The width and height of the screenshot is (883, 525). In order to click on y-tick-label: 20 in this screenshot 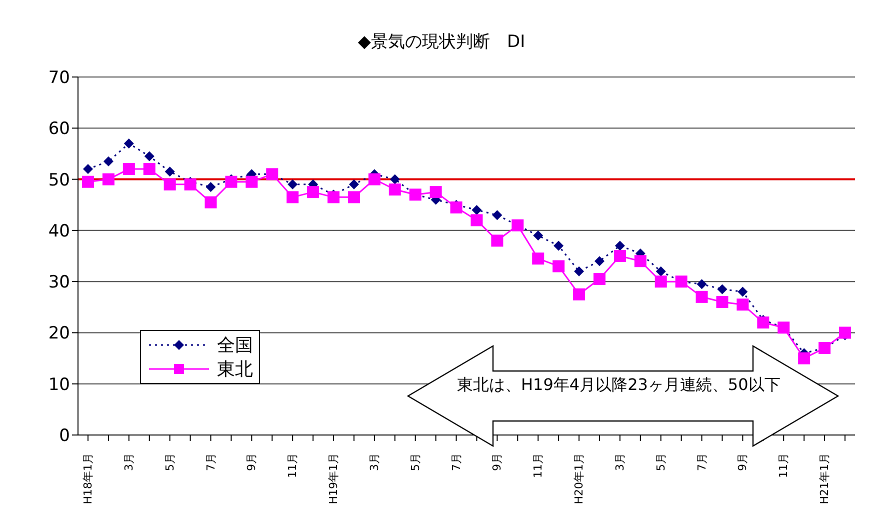, I will do `click(59, 334)`.